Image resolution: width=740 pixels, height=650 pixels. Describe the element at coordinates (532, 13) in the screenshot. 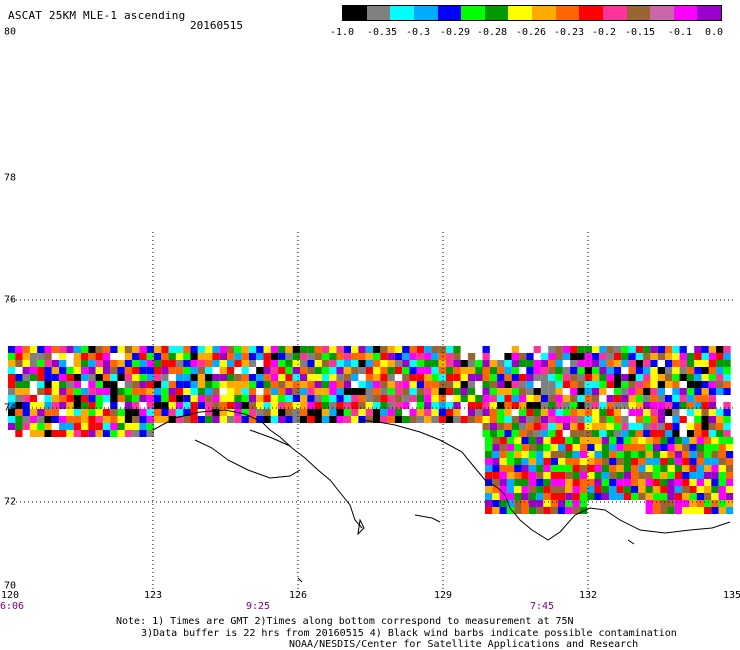

I see `color-scale-bar` at that location.